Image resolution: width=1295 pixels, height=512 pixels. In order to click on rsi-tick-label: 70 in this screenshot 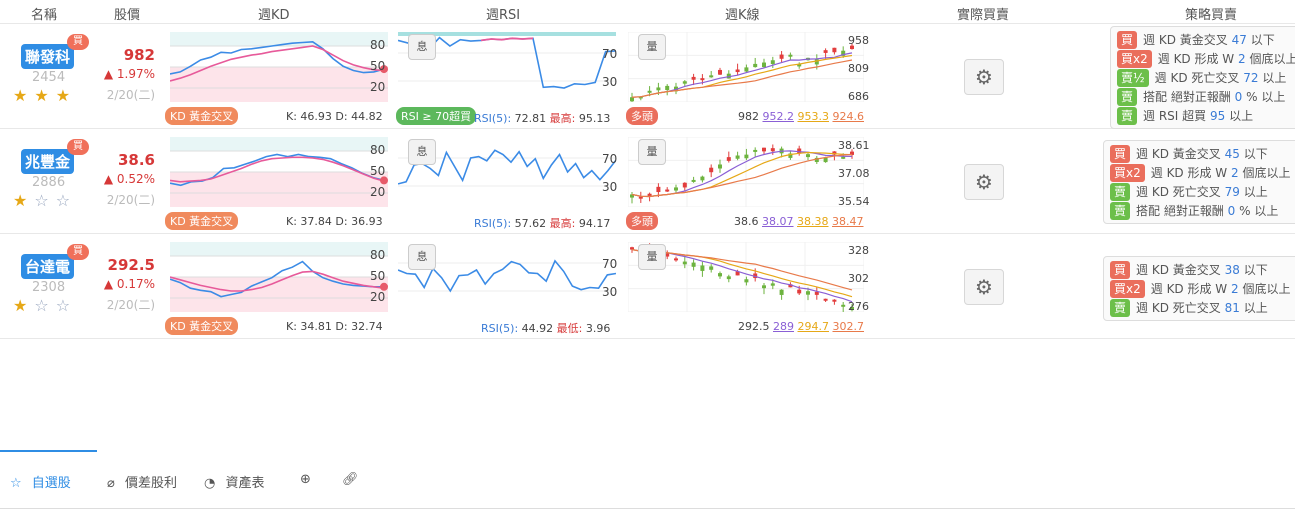, I will do `click(610, 54)`.